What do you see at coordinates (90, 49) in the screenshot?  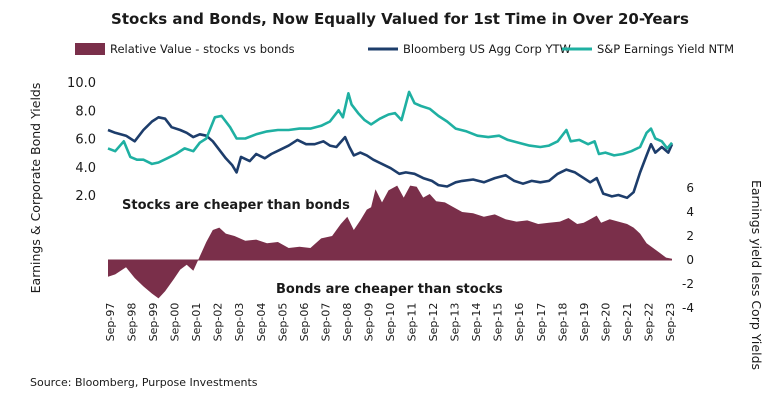 I see `legend-swatch` at bounding box center [90, 49].